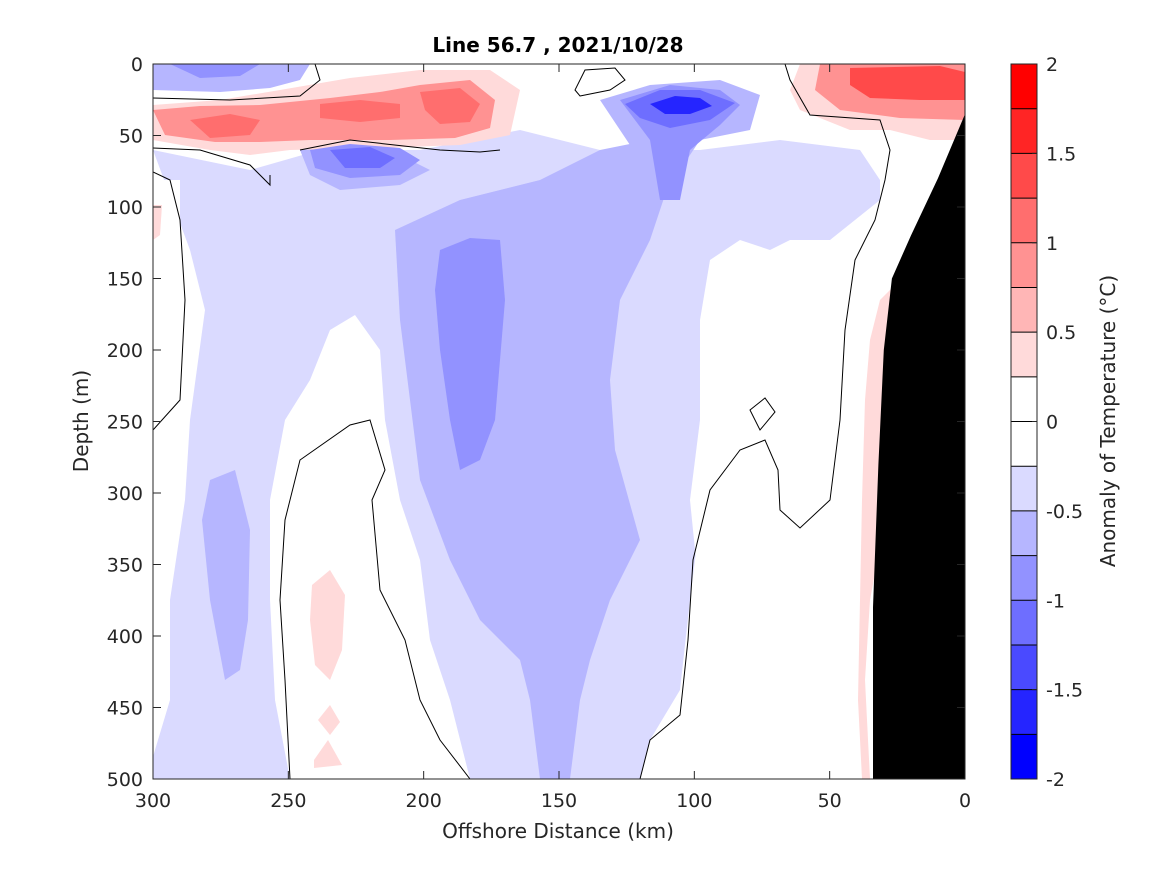 The image size is (1167, 875). Describe the element at coordinates (830, 801) in the screenshot. I see `x-tick-label: 50` at that location.